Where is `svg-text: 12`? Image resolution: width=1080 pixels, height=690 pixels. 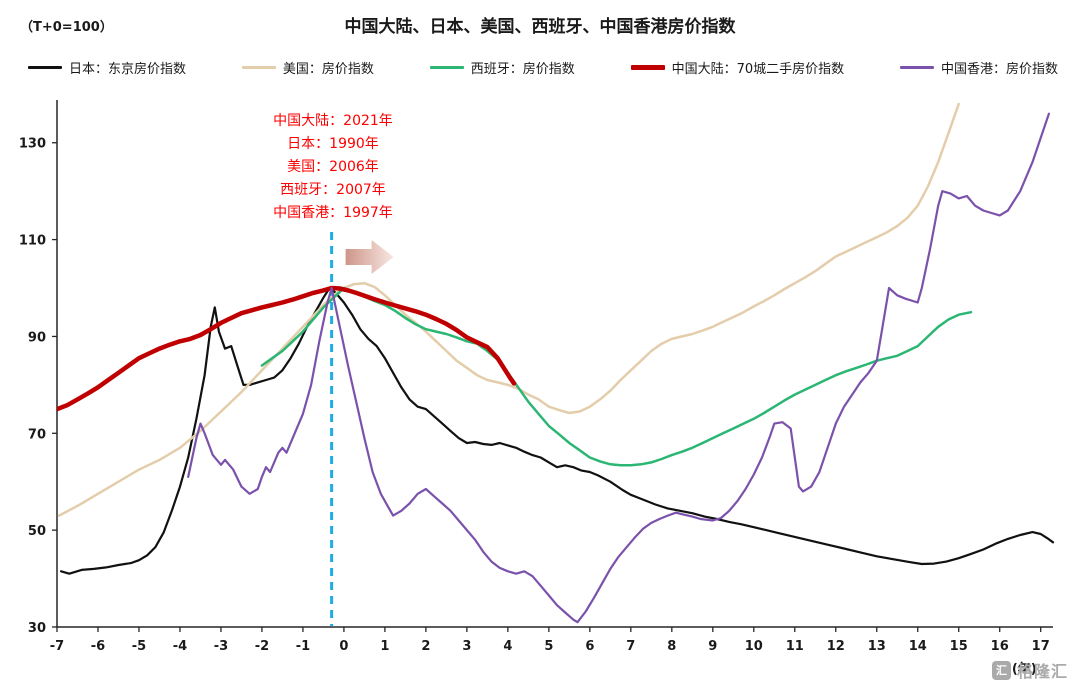
svg-text: 12 is located at coordinates (836, 646).